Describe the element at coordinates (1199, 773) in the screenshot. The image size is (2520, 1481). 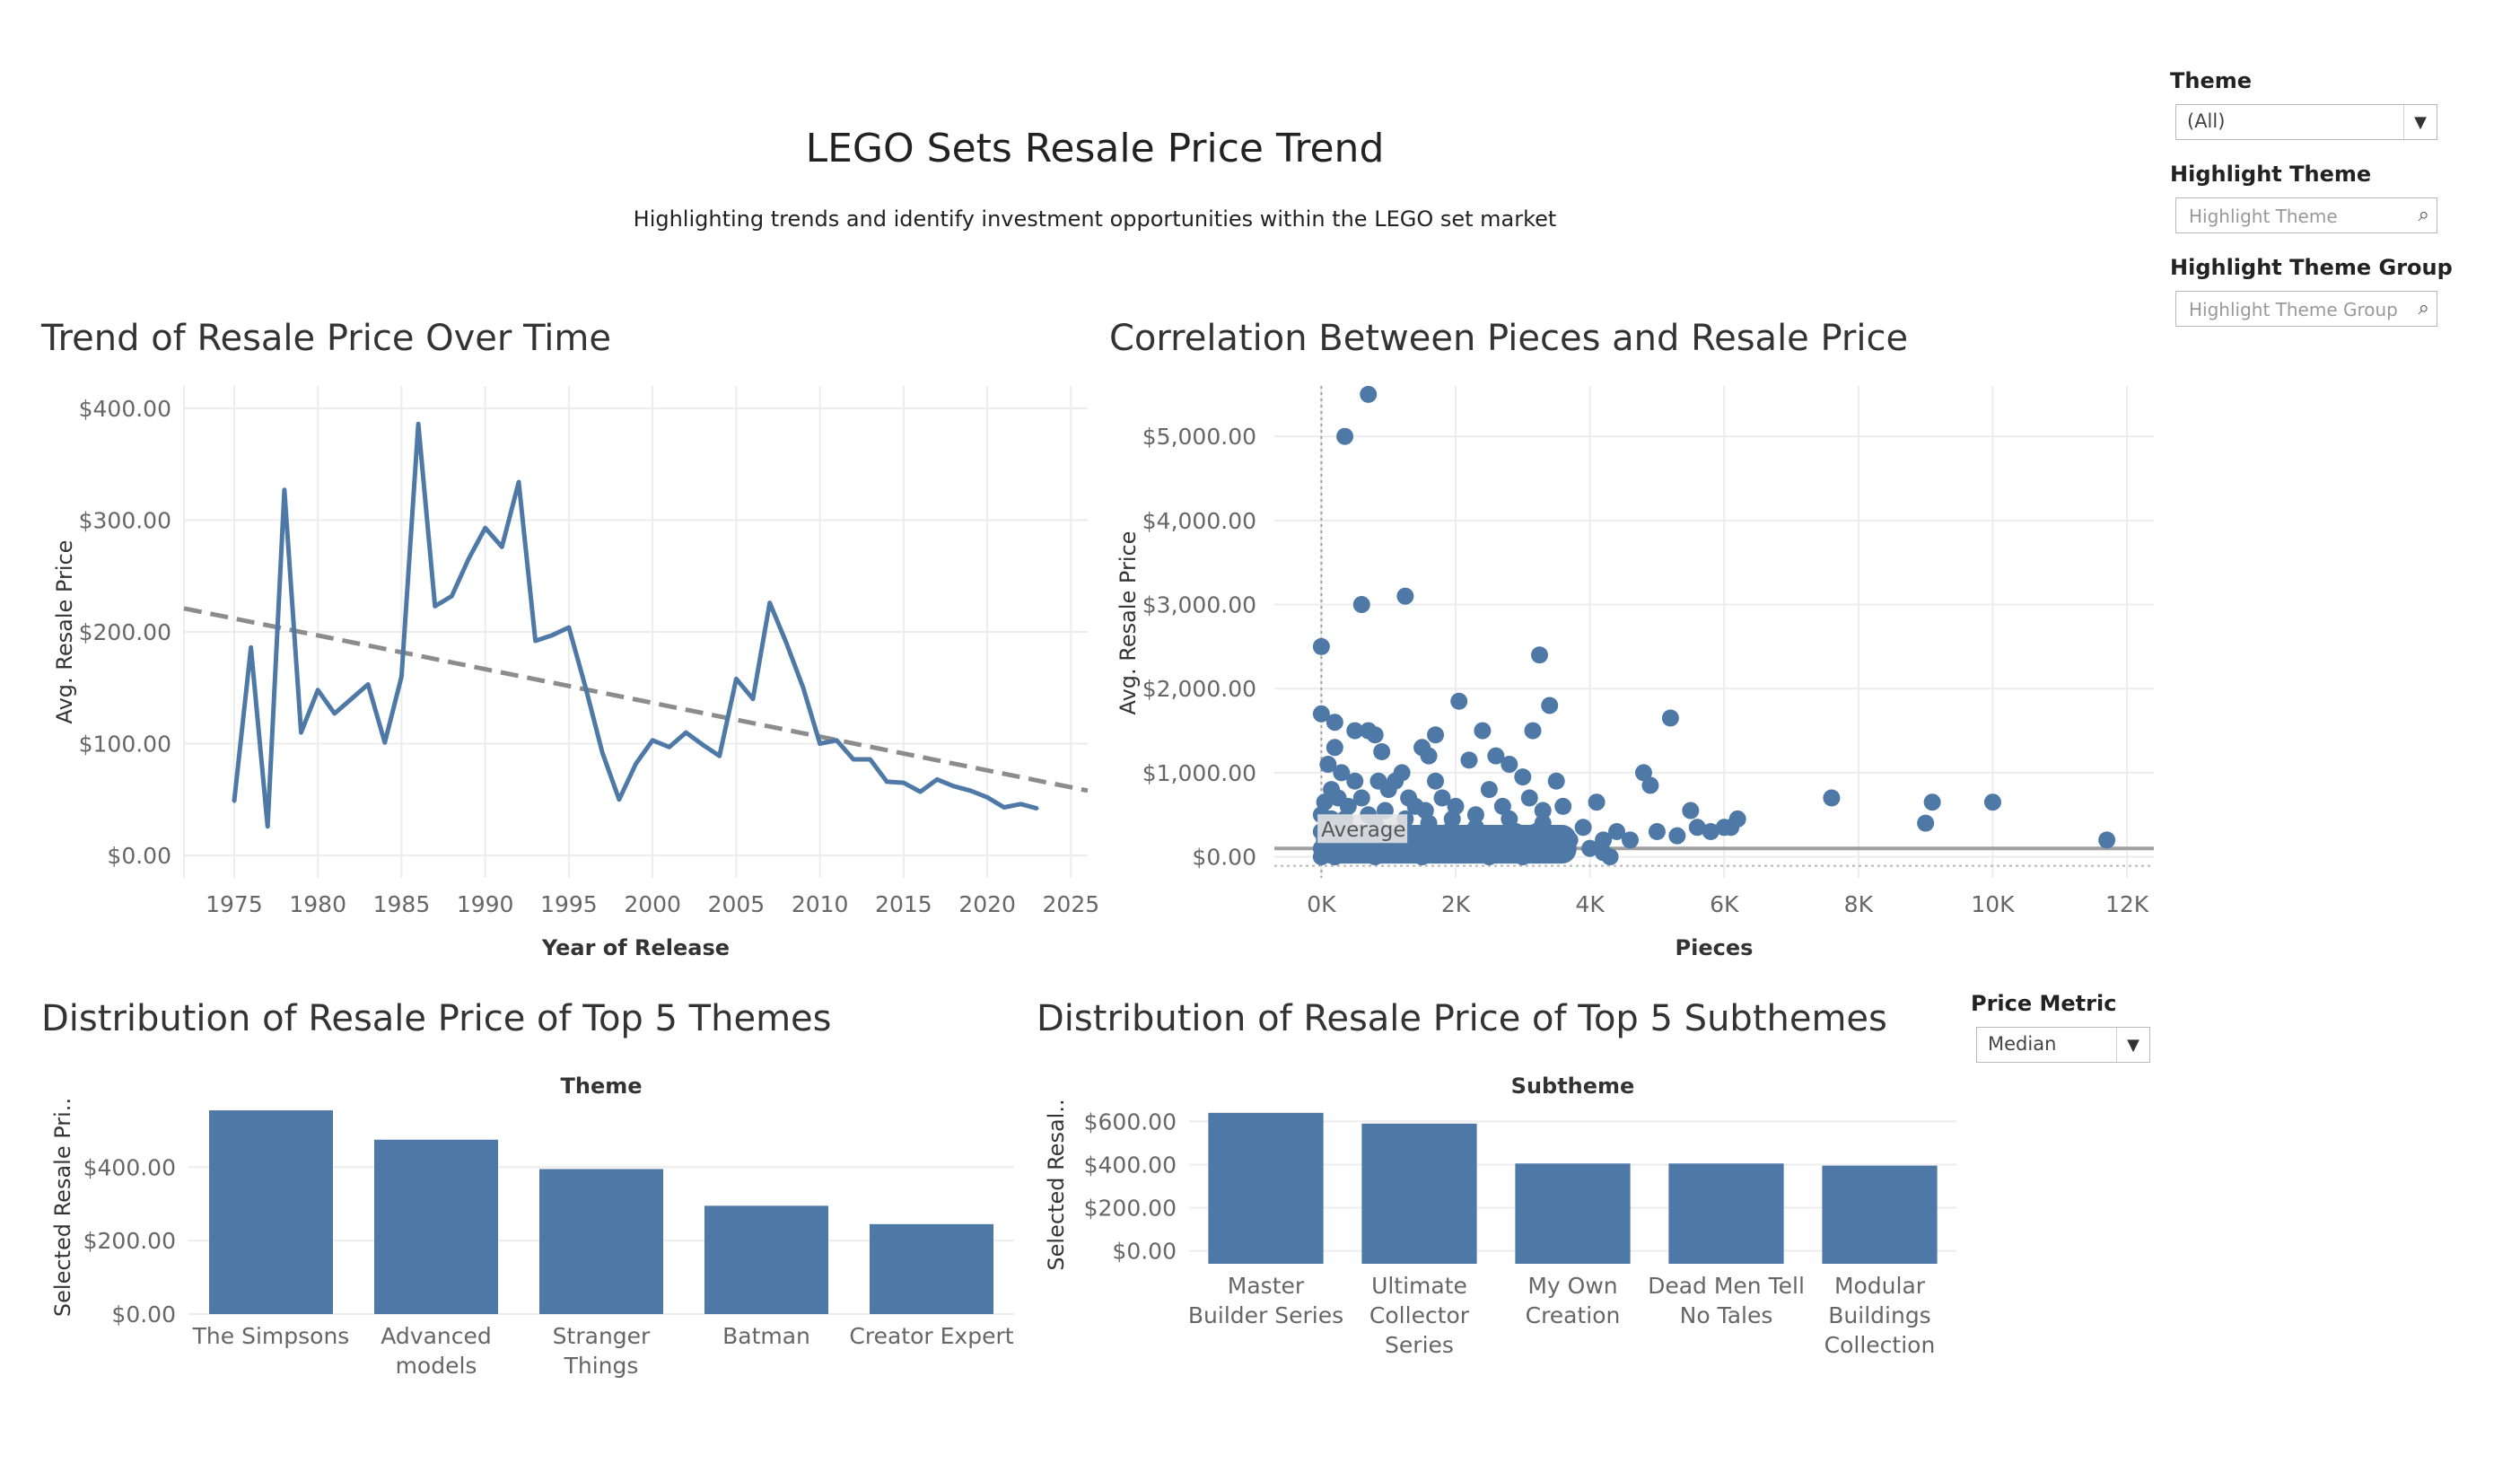
I see `correlation-y-tick-label: $1,000.00` at that location.